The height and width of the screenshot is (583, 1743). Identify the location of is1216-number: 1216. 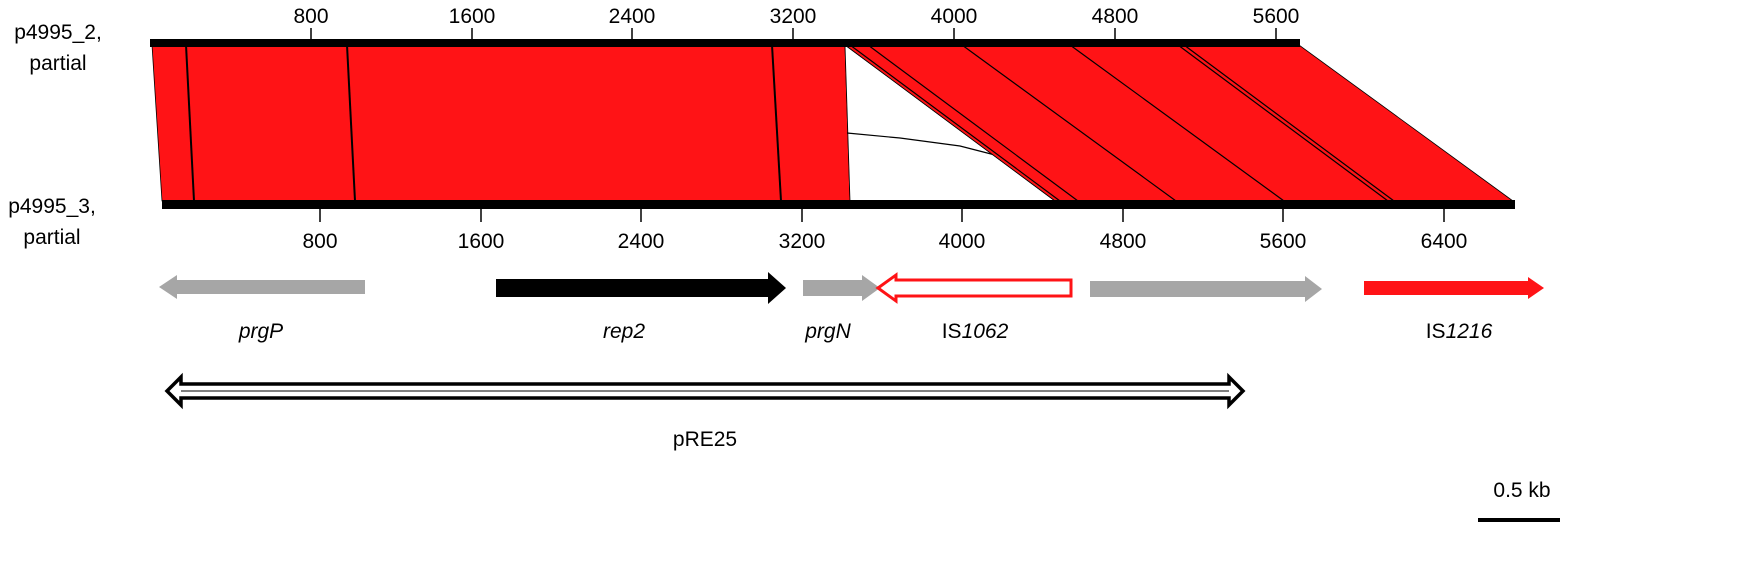
(1469, 331).